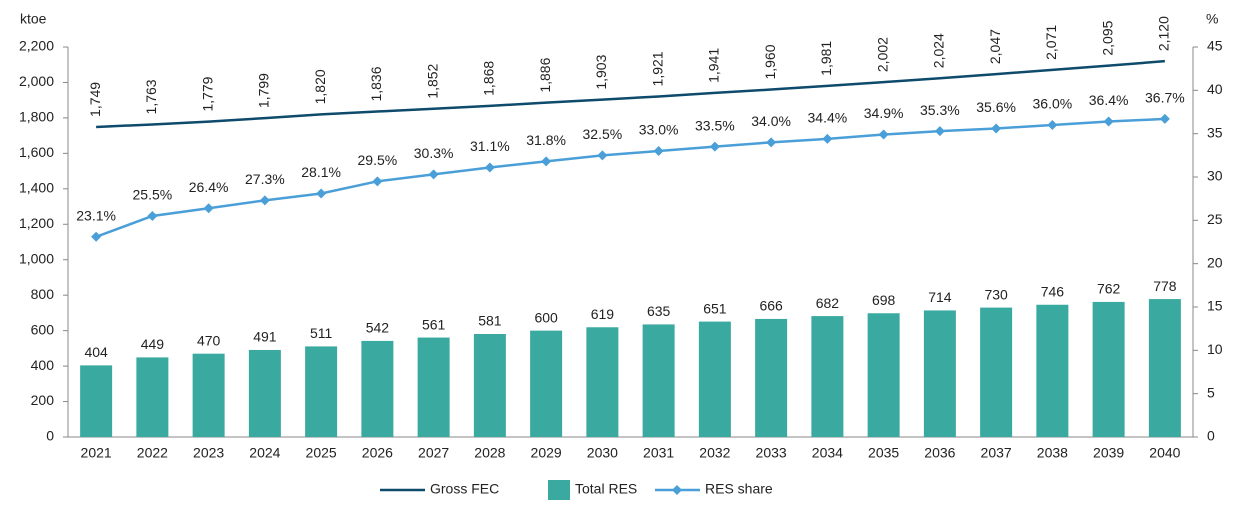 The height and width of the screenshot is (506, 1238). I want to click on bar-label: 491, so click(265, 337).